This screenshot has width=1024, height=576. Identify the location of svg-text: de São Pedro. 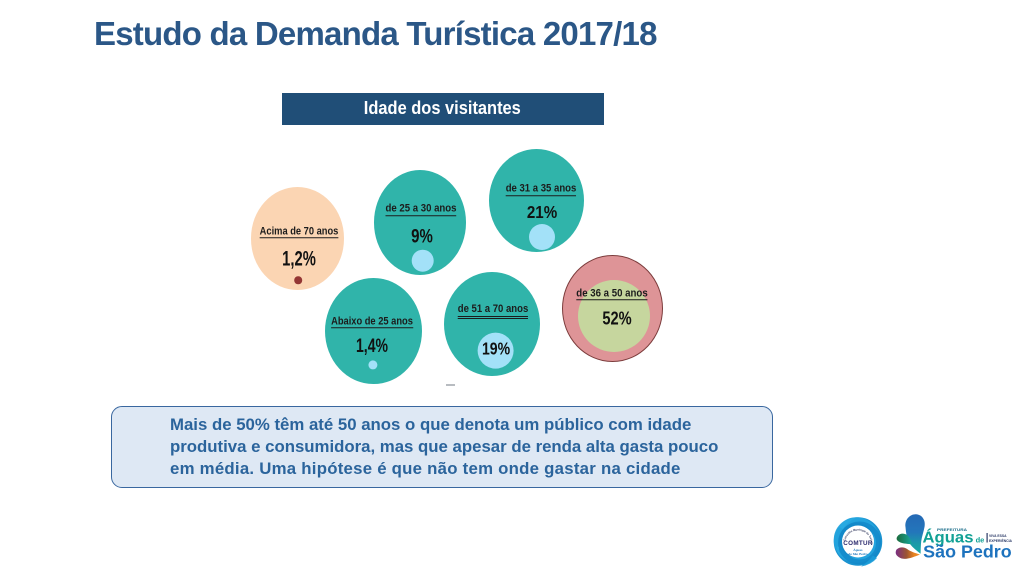
(857, 554).